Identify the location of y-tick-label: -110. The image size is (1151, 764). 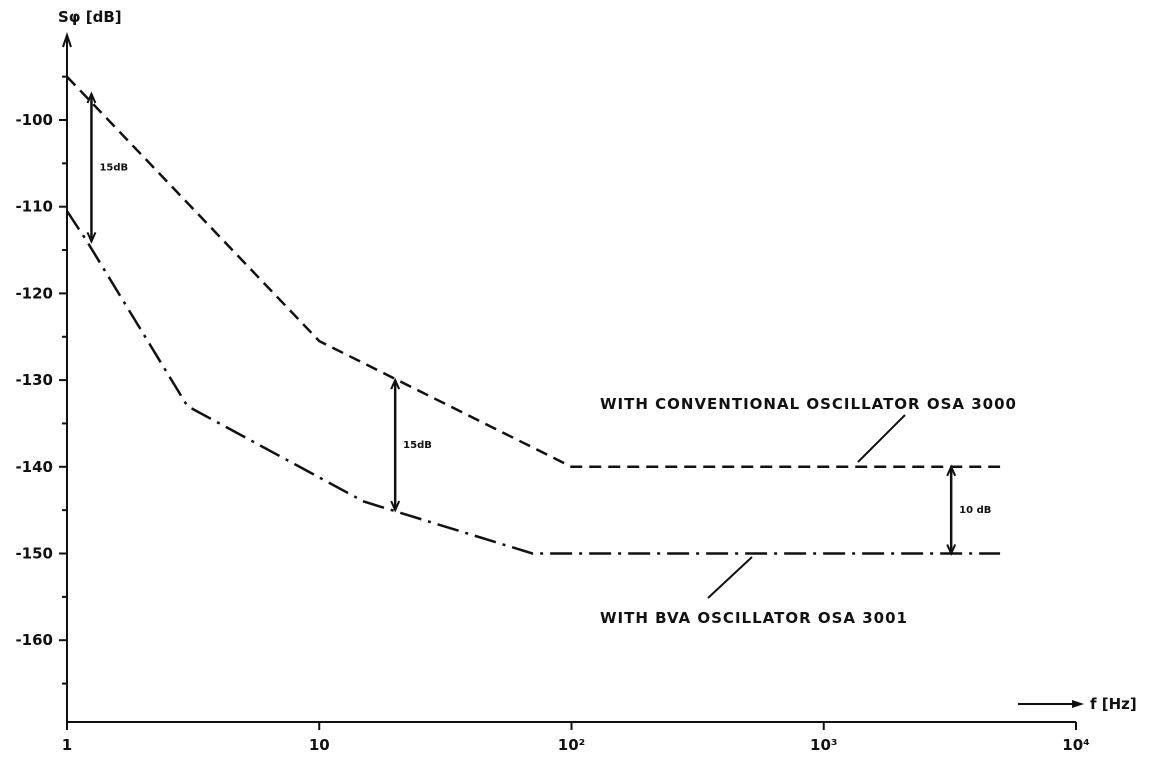
(34, 207).